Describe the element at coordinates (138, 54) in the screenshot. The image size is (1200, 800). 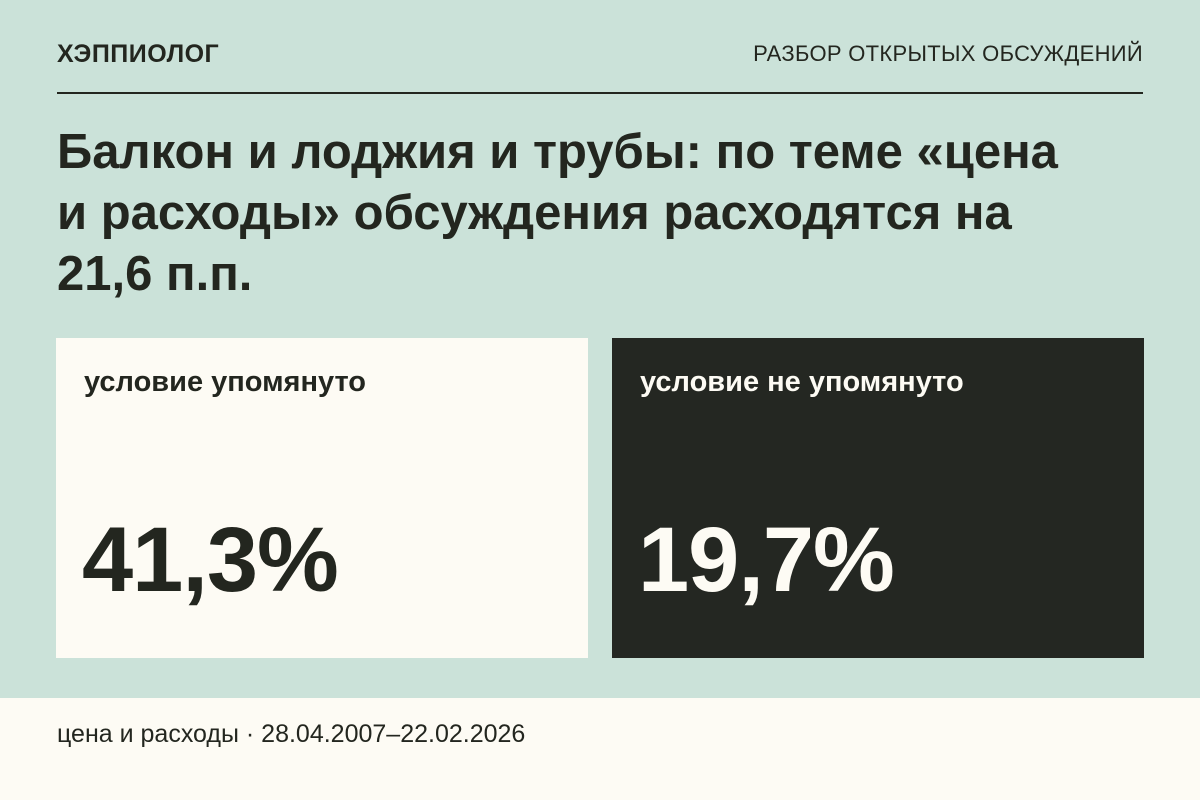
I see `brand-logo-text: ХЭППИОЛОГ` at that location.